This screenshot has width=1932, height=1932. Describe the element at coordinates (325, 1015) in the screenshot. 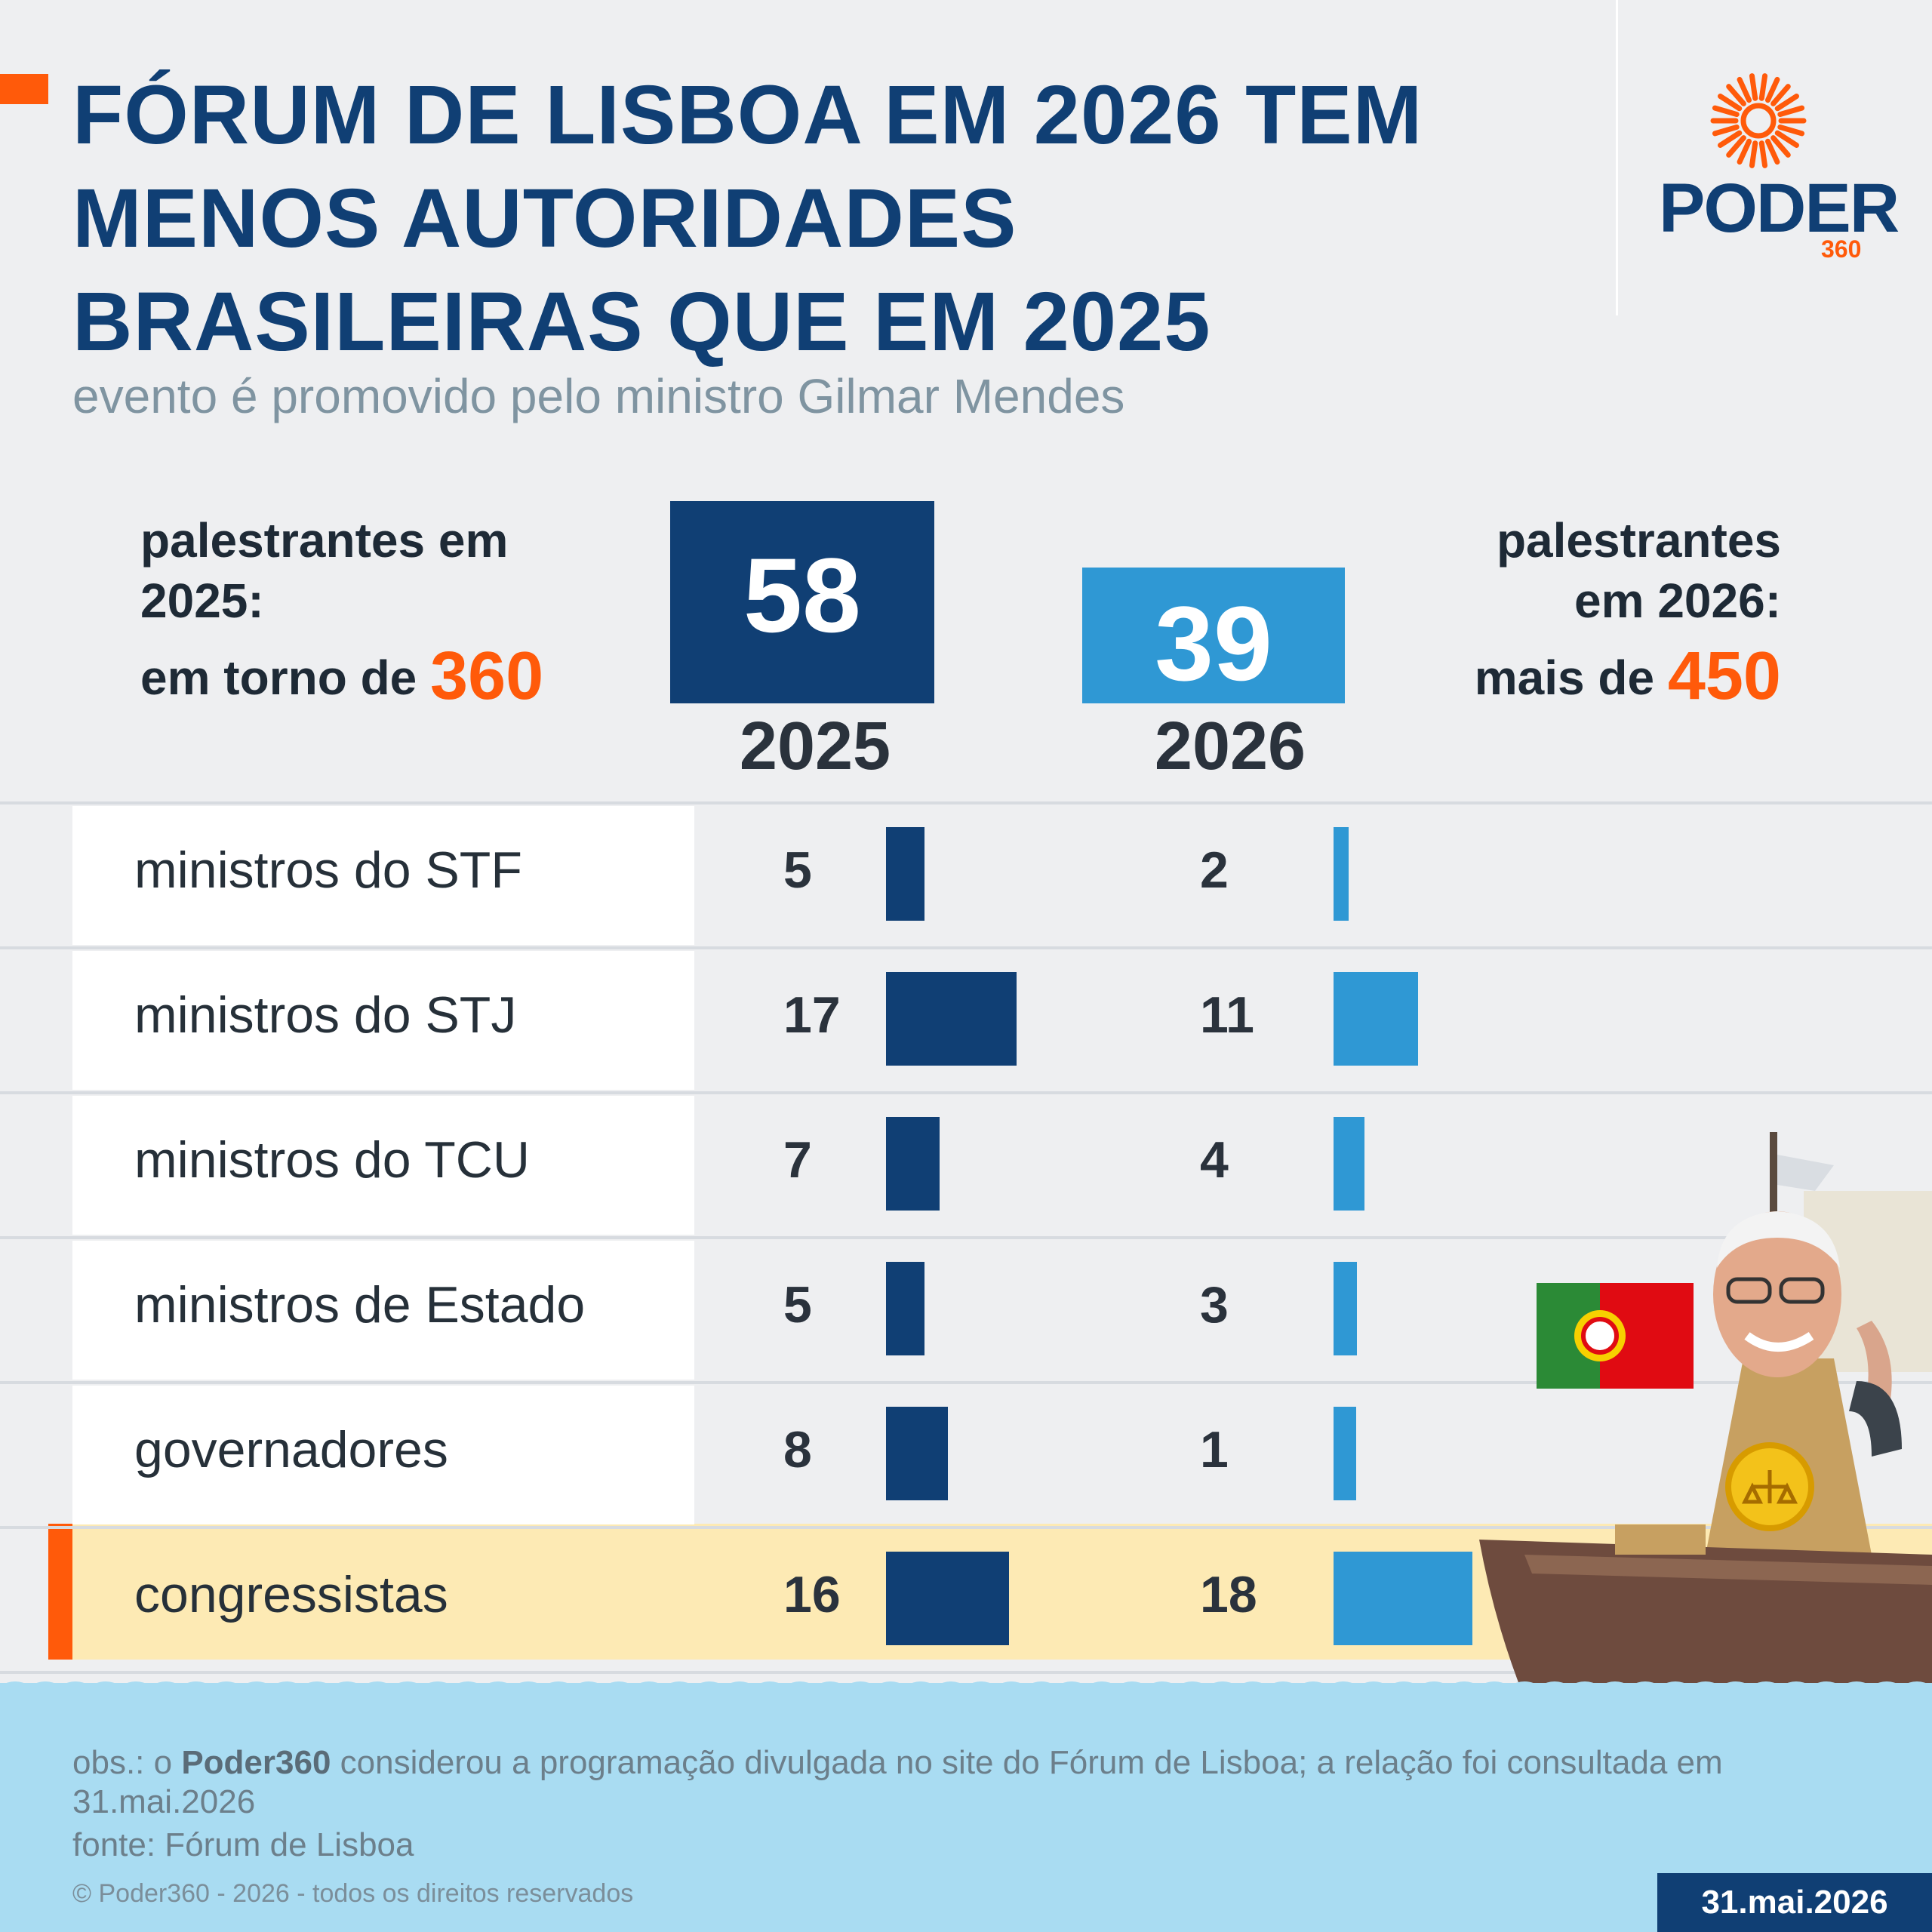

I see `category-label: ministros do STJ` at that location.